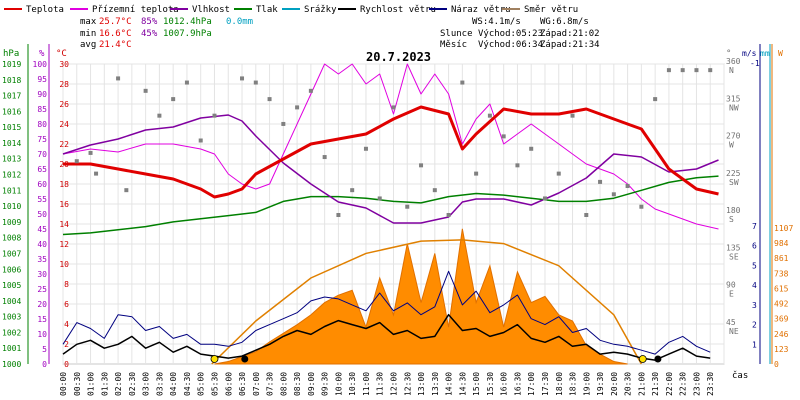  Describe the element at coordinates (570, 45) in the screenshot. I see `info-moonset: Západ:21:34` at that location.